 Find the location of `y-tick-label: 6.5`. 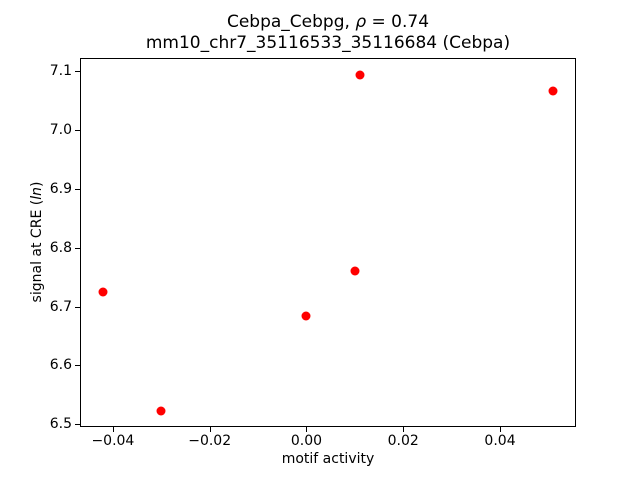

y-tick-label: 6.5 is located at coordinates (60, 424).